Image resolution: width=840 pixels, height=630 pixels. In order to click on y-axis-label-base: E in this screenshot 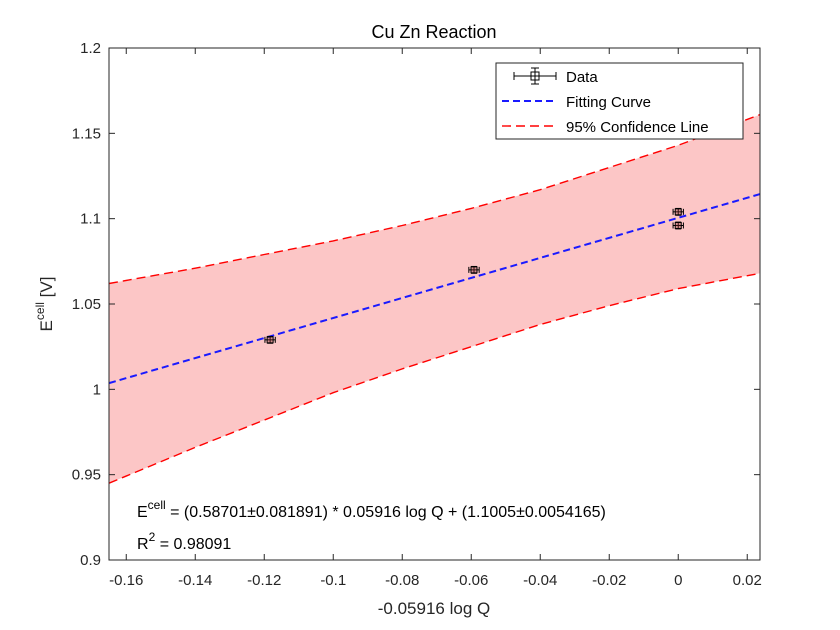, I will do `click(46, 325)`.